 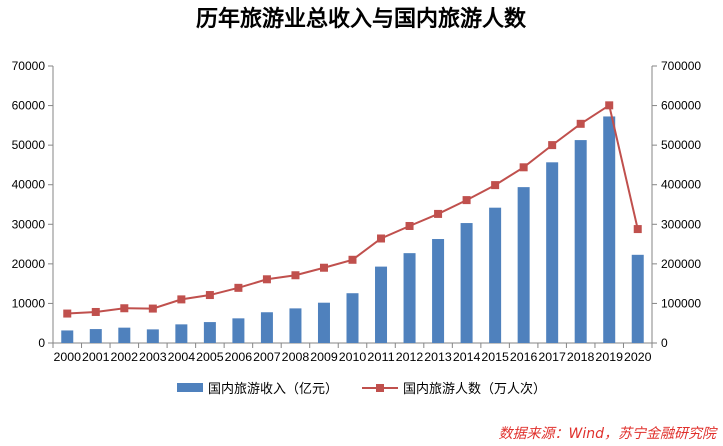 I want to click on x-tick-label: 2003, so click(x=153, y=357).